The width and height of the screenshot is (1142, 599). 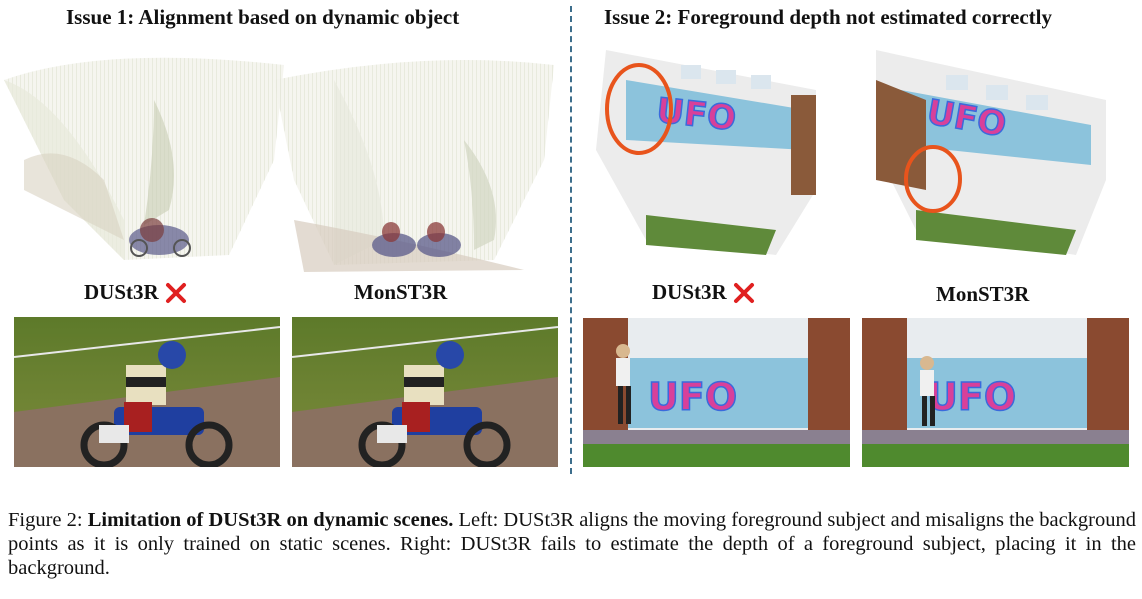 I want to click on monst3r-wall-windows, so click(x=997, y=92).